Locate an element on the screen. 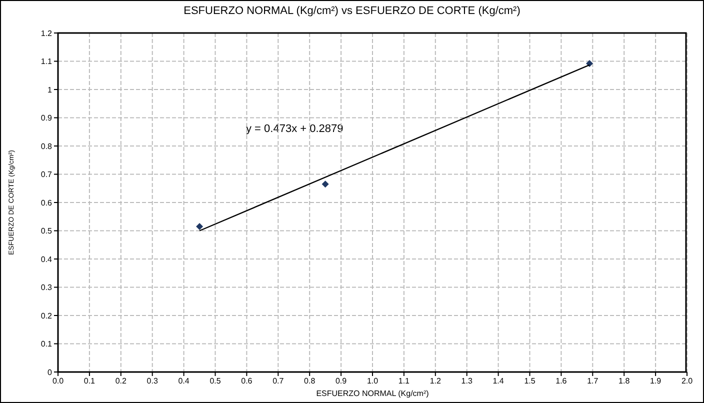  y-tick-label: 0.6 is located at coordinates (46, 203).